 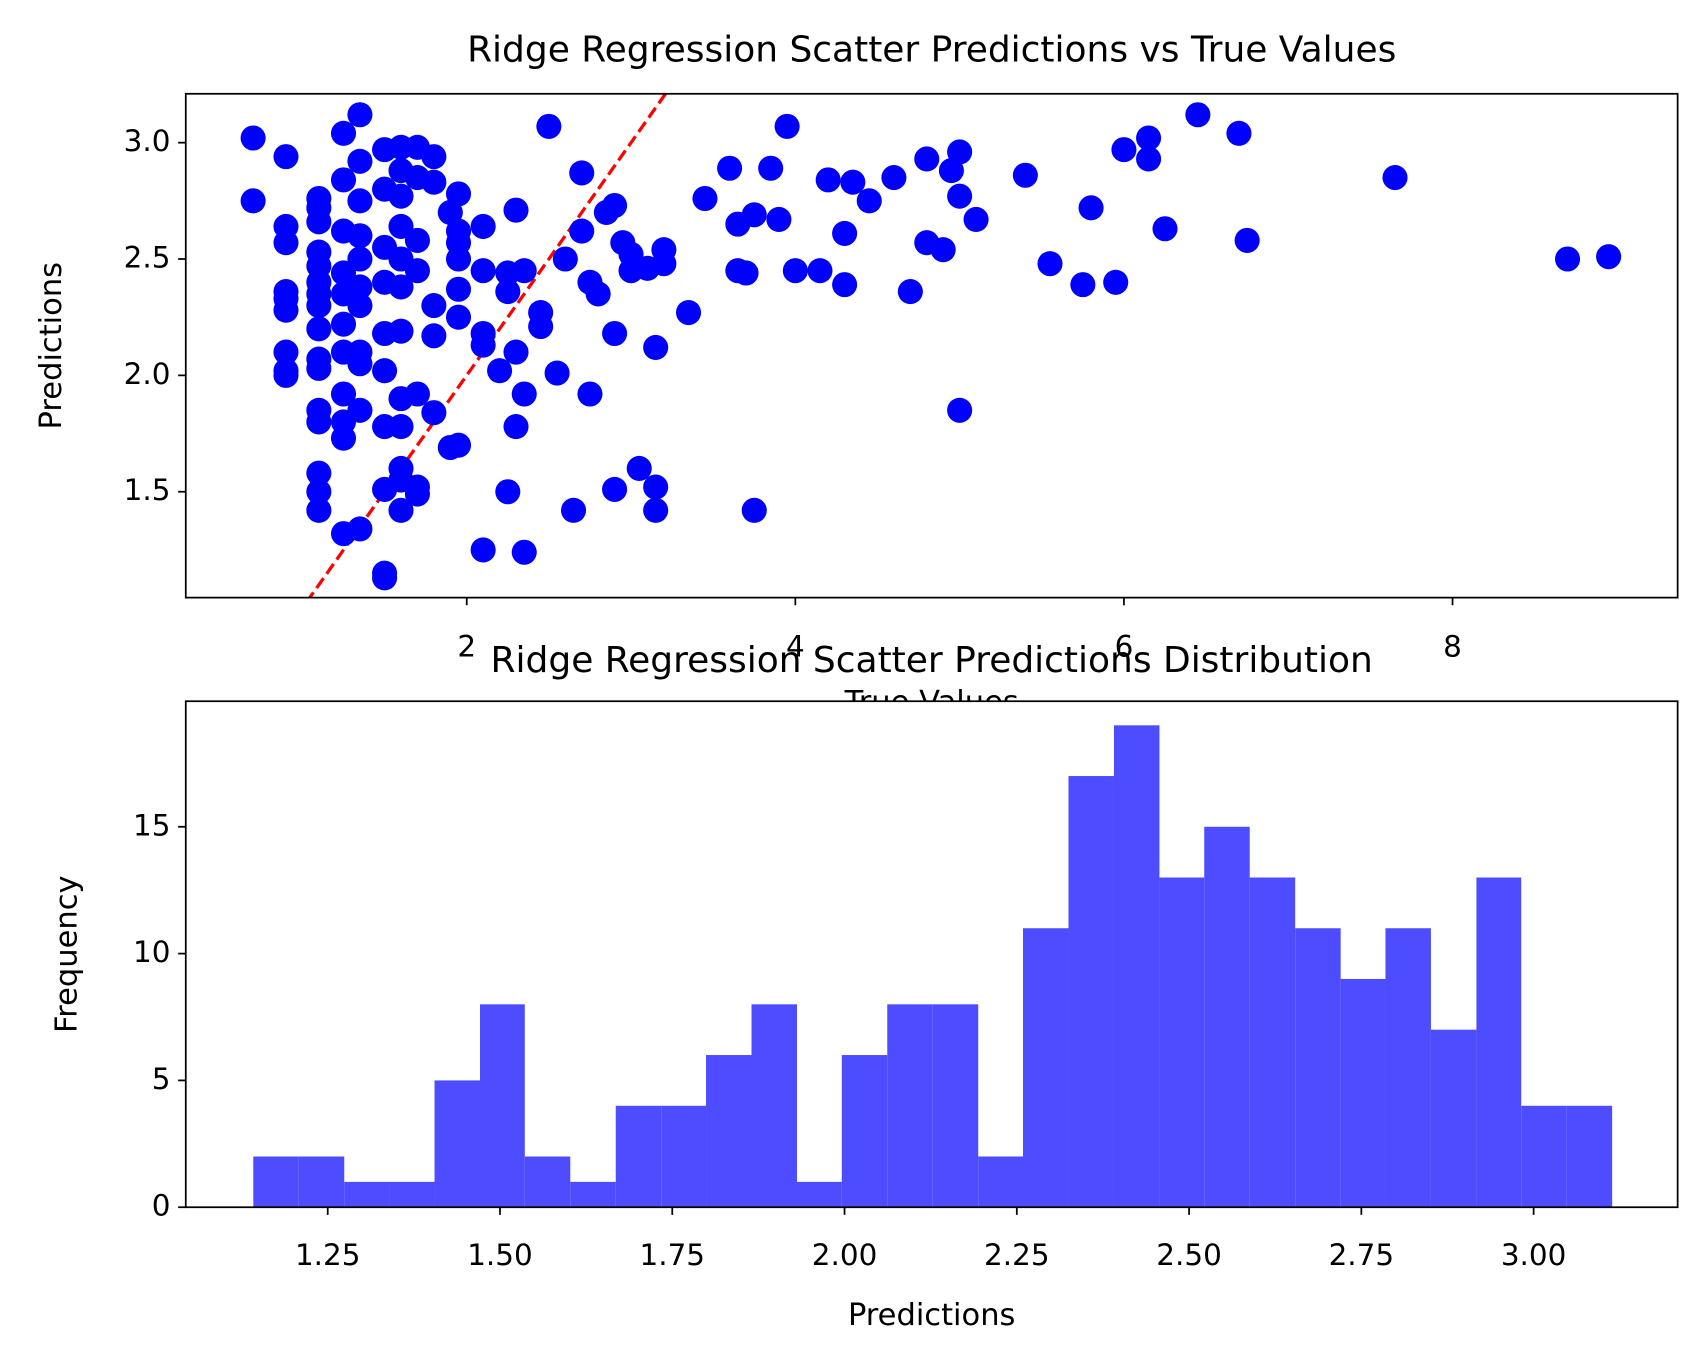 What do you see at coordinates (466, 646) in the screenshot?
I see `x-tick-label: 2` at bounding box center [466, 646].